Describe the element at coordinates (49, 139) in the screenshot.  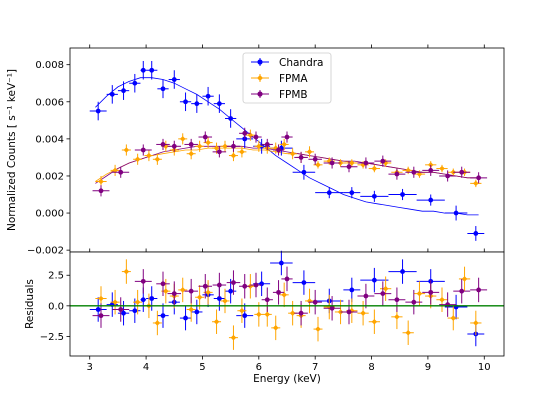
I see `spectrum-y-tick-label: 0.004` at that location.